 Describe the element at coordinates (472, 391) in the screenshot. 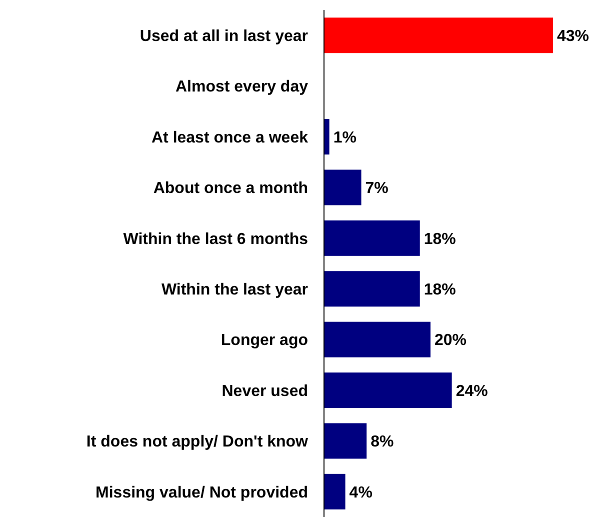

I see `data-label: 24%` at that location.